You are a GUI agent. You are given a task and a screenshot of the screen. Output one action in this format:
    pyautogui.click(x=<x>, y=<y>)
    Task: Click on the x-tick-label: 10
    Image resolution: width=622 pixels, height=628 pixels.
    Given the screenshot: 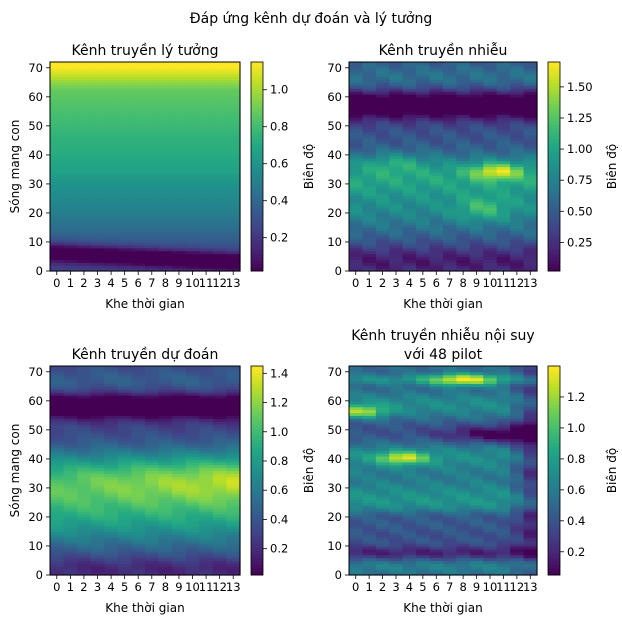 What is the action you would take?
    pyautogui.click(x=490, y=587)
    